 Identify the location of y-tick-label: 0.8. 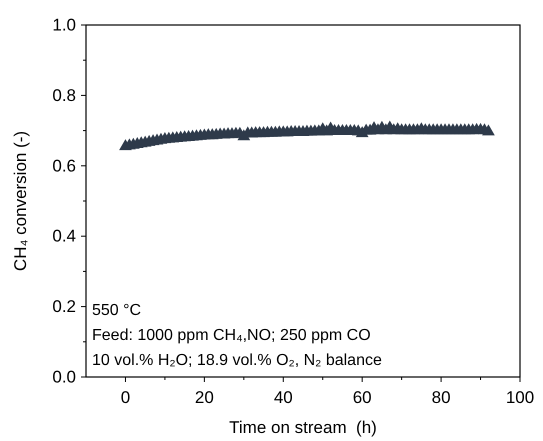
(64, 95).